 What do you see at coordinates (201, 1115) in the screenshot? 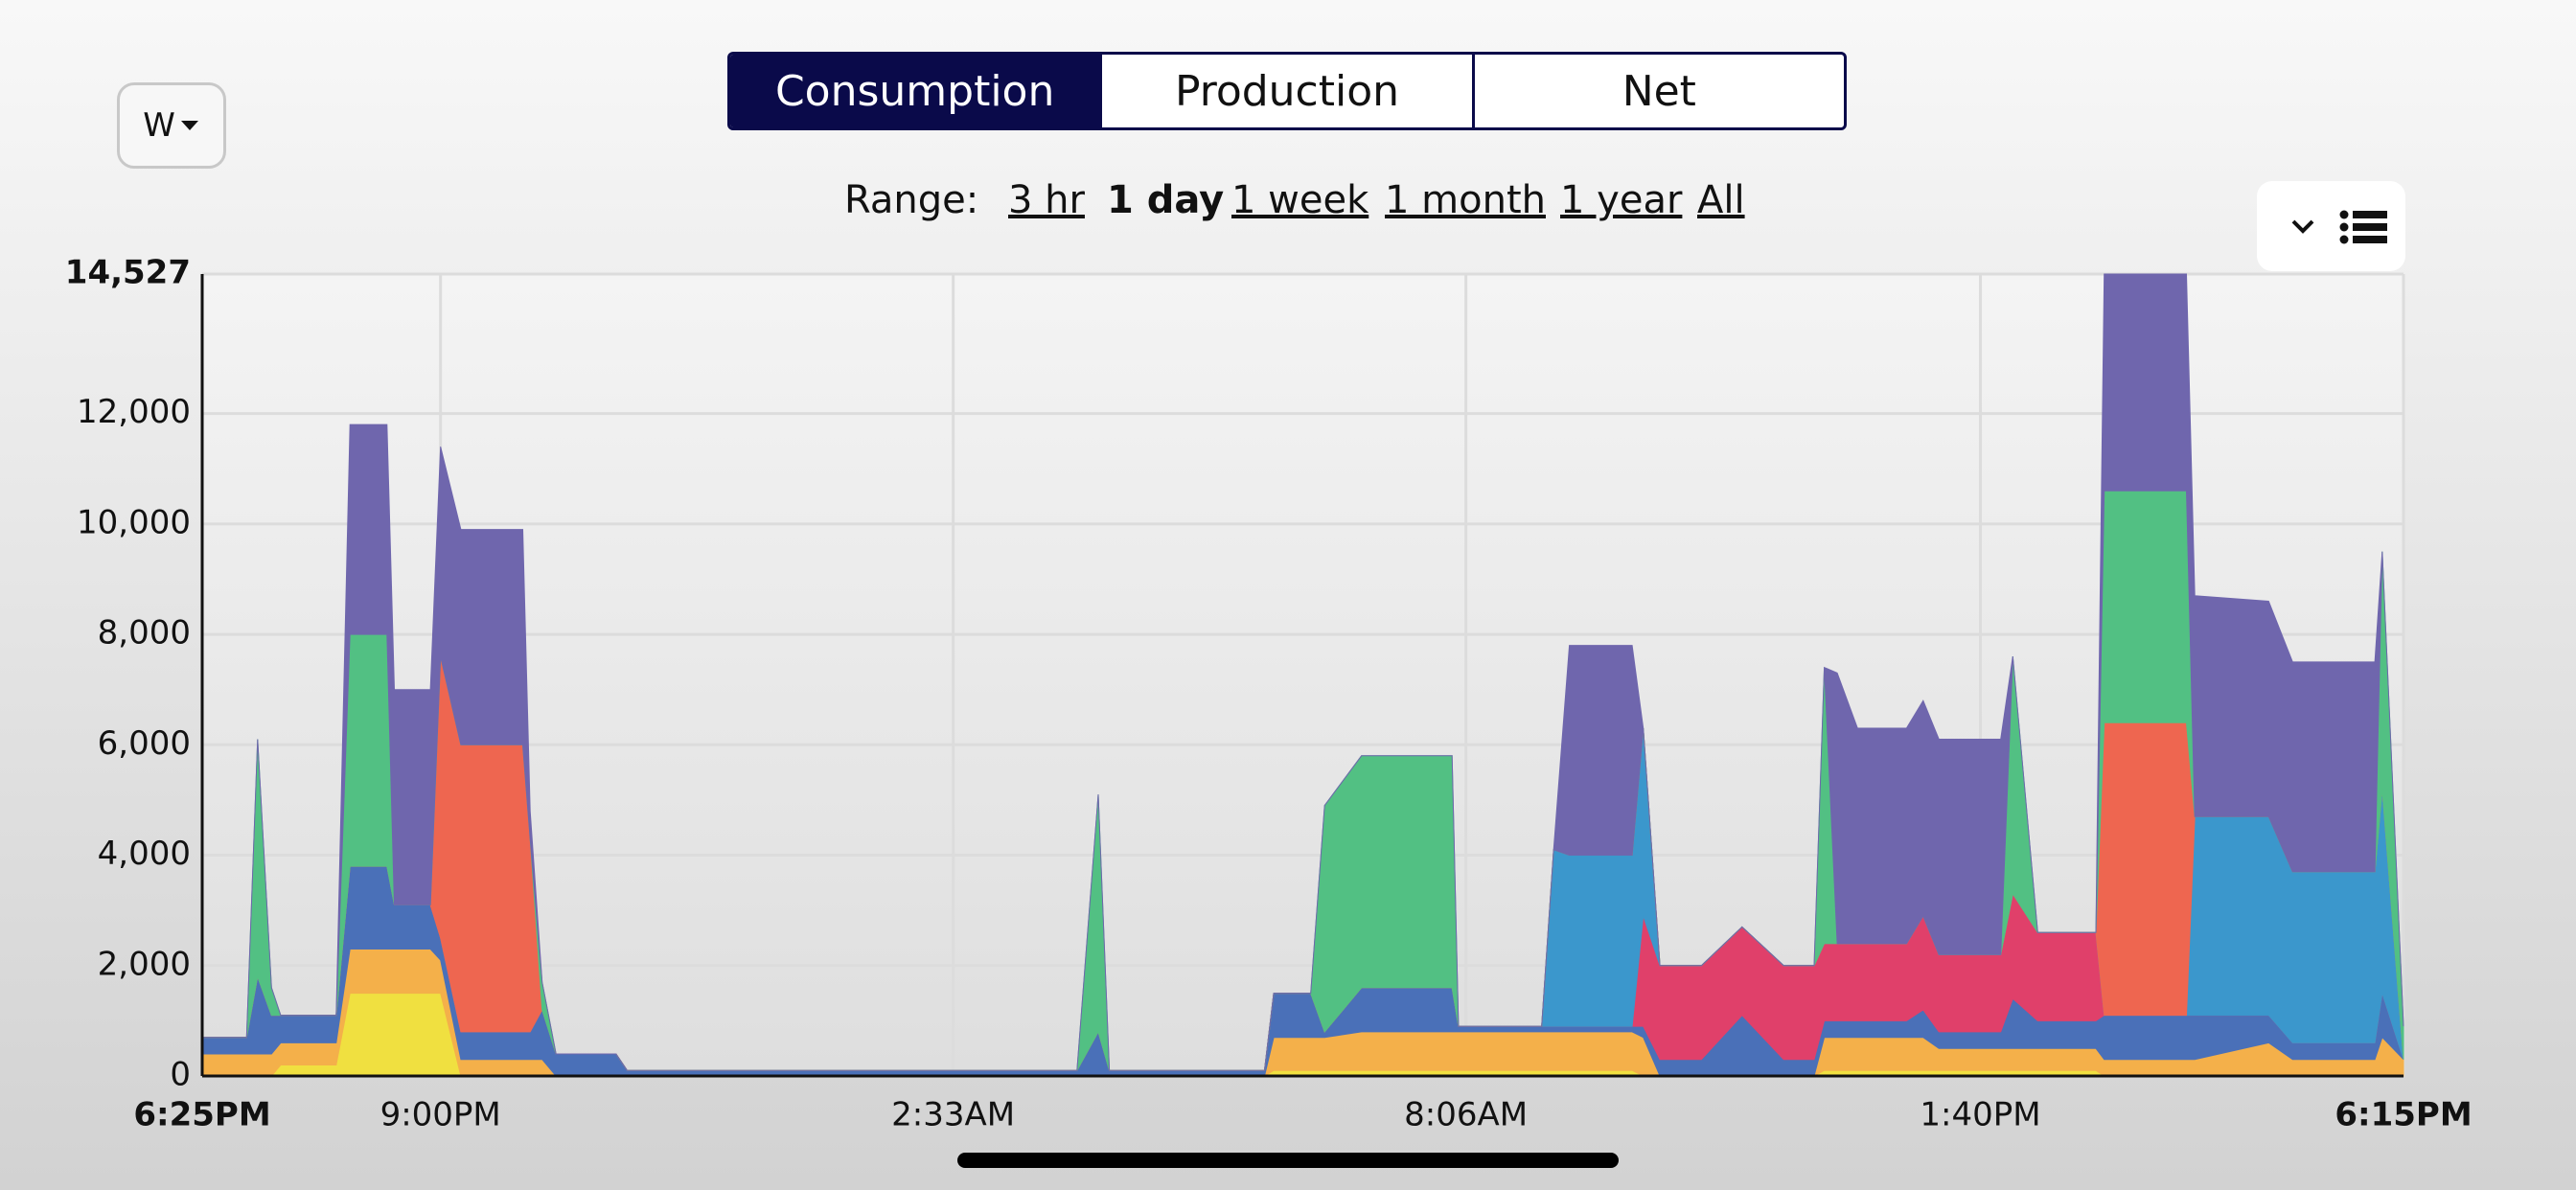
I see `x-tick-label: 6:25PM` at bounding box center [201, 1115].